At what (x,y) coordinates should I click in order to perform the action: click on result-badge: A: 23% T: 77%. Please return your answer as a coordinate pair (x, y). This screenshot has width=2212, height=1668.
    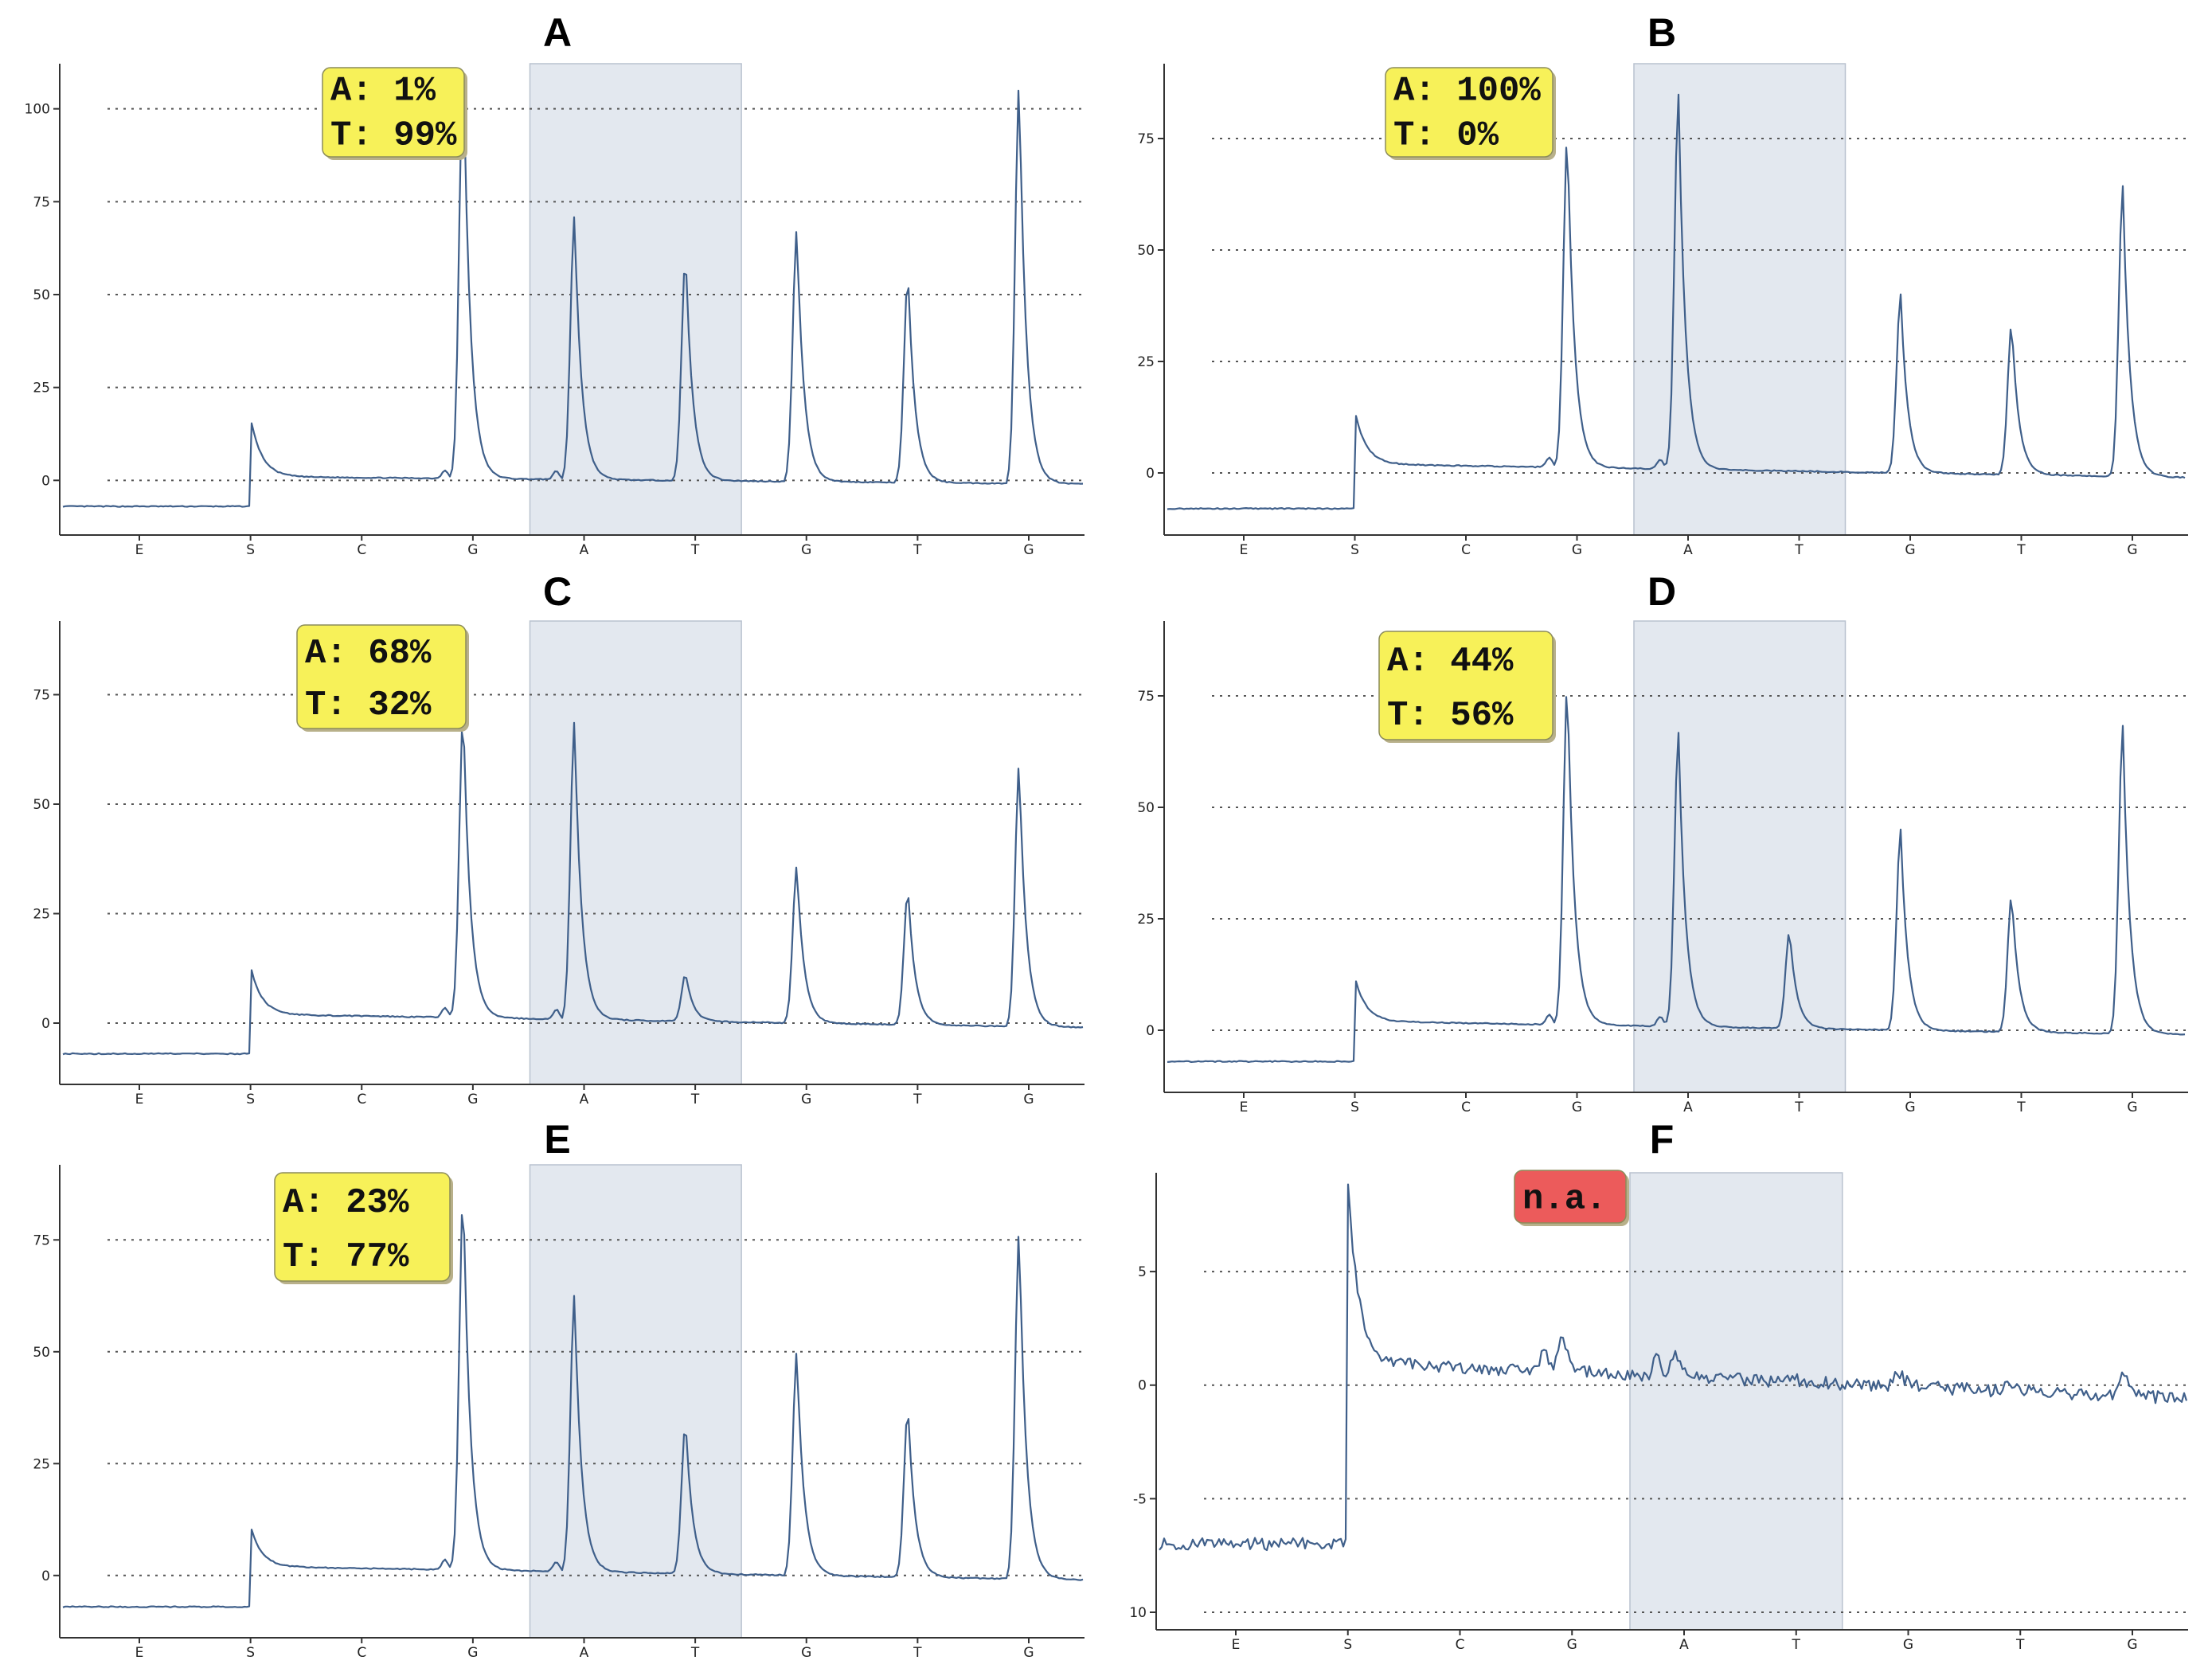
    Looking at the image, I should click on (363, 1228).